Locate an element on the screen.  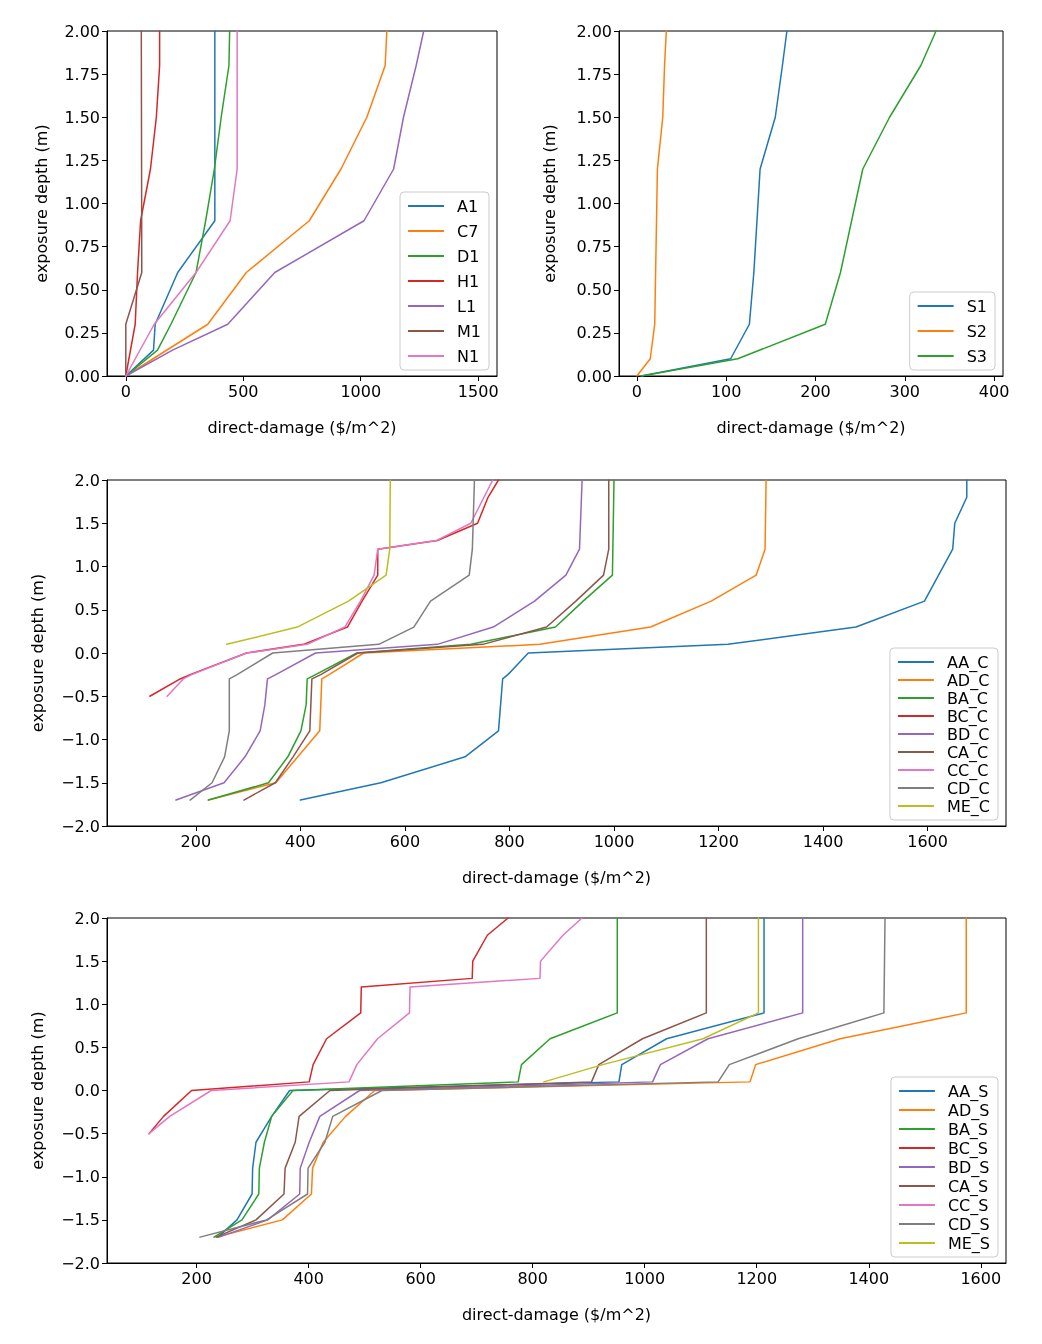
legend-label: CC_S is located at coordinates (968, 1205).